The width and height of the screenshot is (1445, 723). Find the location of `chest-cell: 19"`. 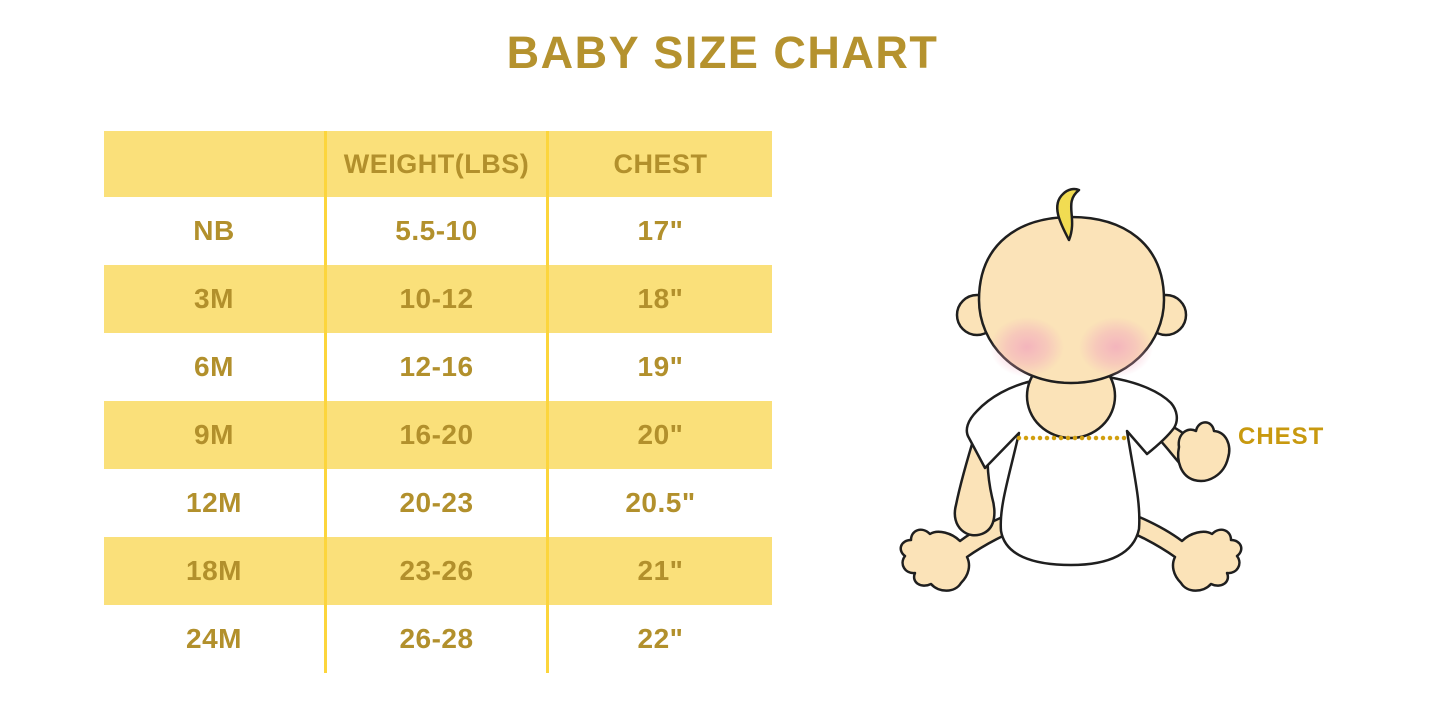

chest-cell: 19" is located at coordinates (660, 366).